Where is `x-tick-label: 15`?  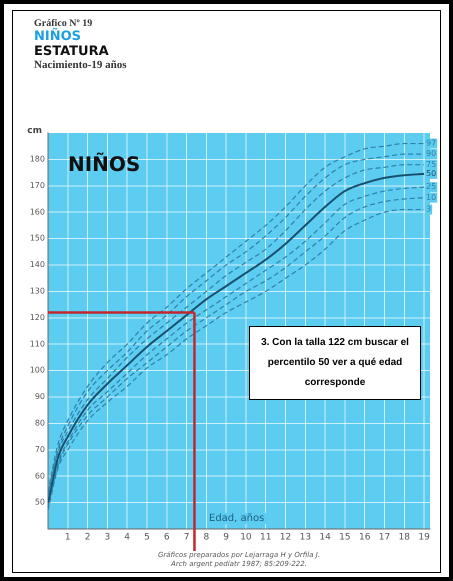
x-tick-label: 15 is located at coordinates (345, 537).